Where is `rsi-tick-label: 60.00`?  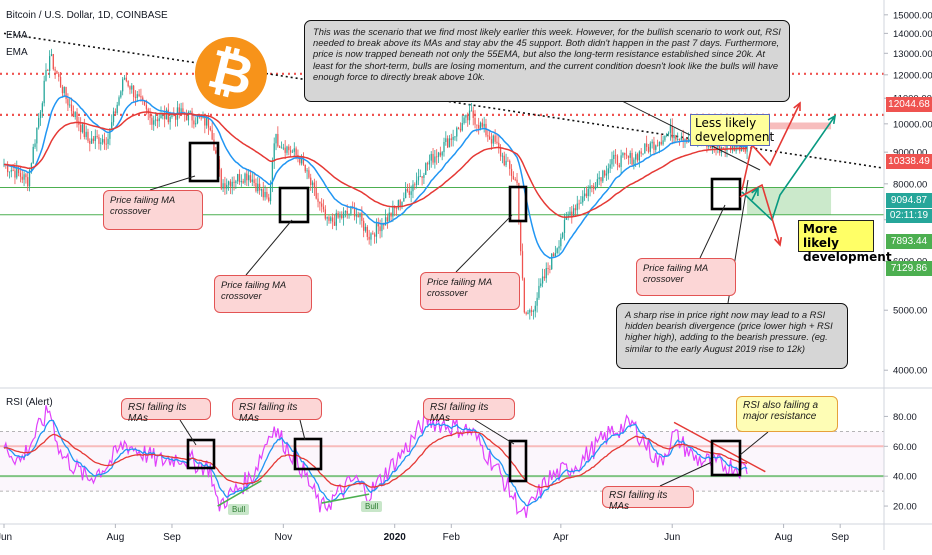
rsi-tick-label: 60.00 is located at coordinates (905, 447).